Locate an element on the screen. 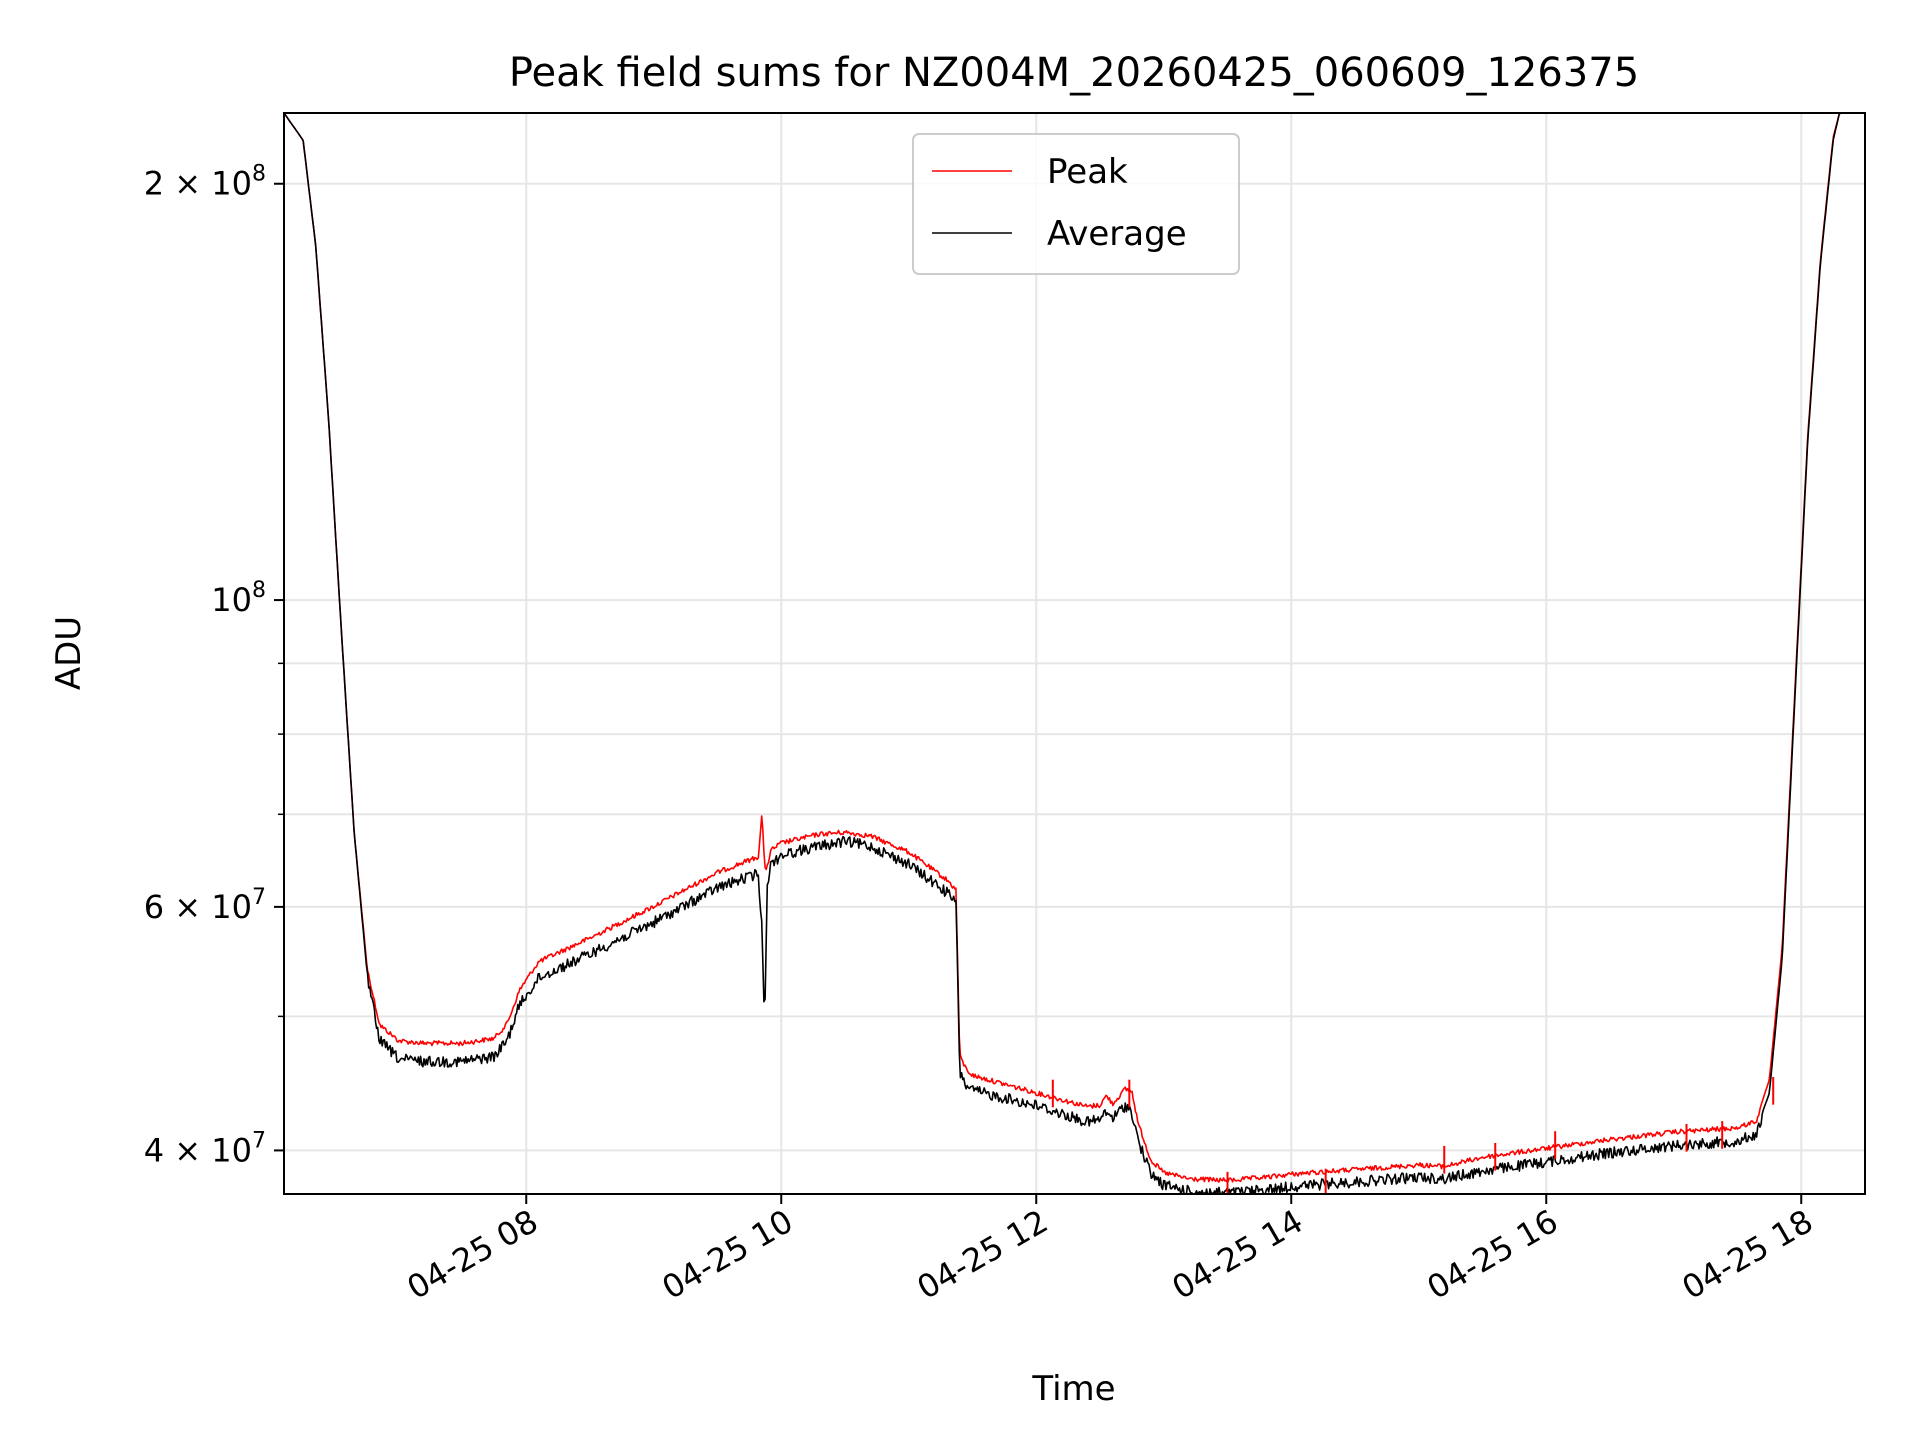  legend-box is located at coordinates (1076, 204).